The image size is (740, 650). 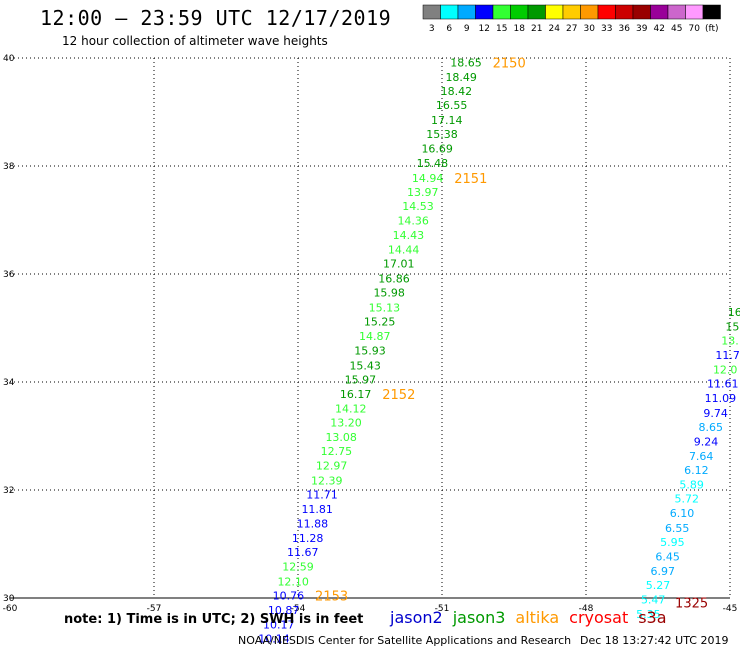 What do you see at coordinates (317, 509) in the screenshot?
I see `wave-height-label: 11.81` at bounding box center [317, 509].